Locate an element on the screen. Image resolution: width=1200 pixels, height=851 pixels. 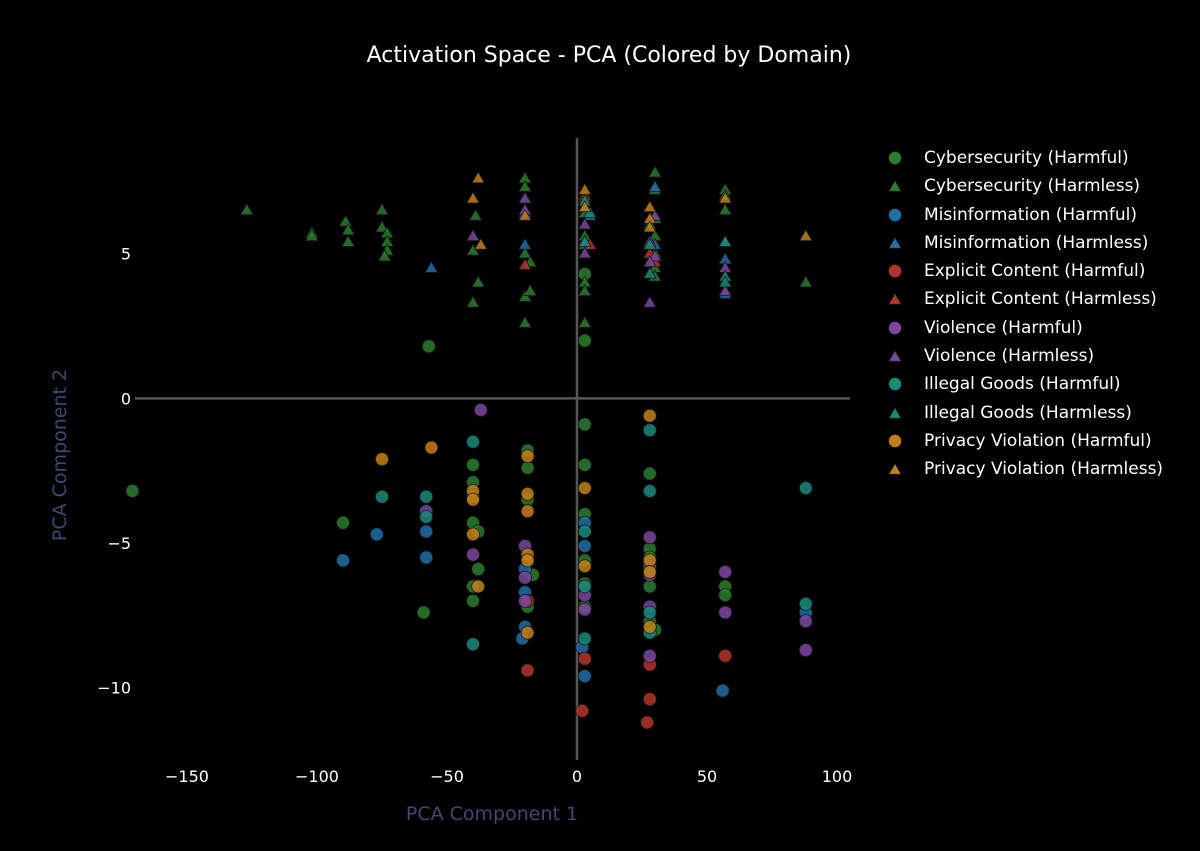
x-tick-label: 0 is located at coordinates (577, 776).